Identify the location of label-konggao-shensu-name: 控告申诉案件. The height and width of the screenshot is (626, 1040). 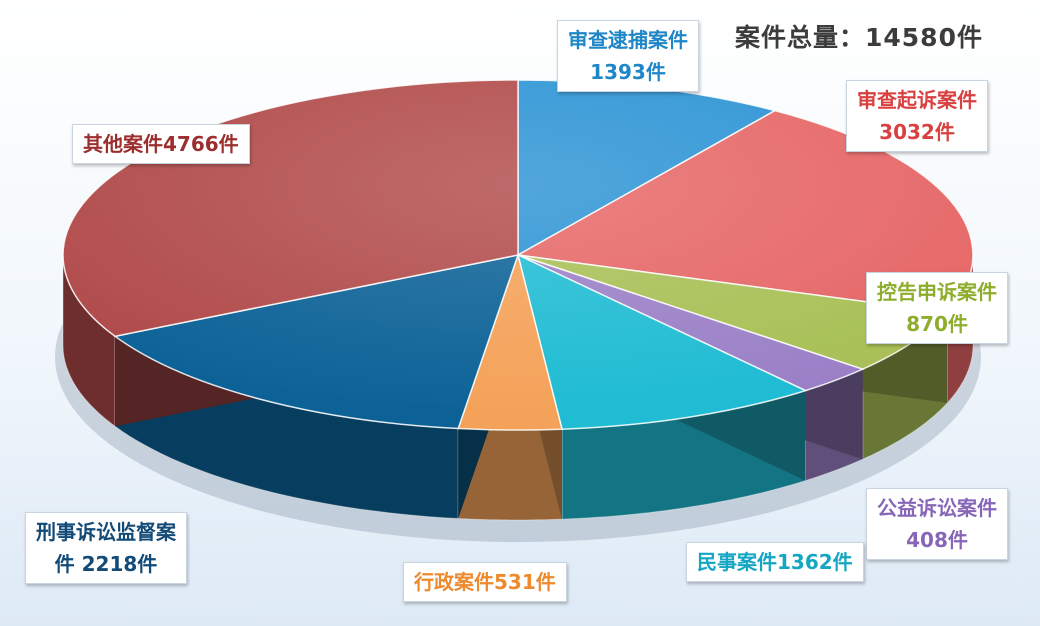
(937, 292).